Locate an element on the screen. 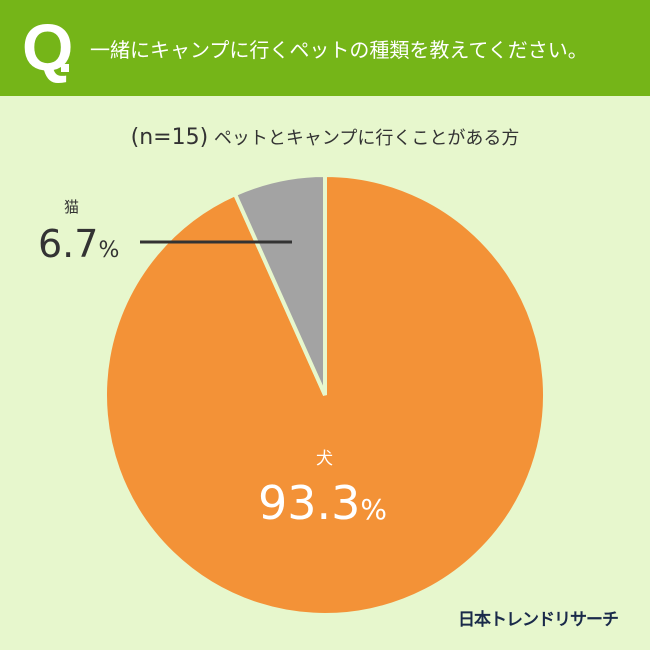  dog-label-value: 93.3% is located at coordinates (323, 503).